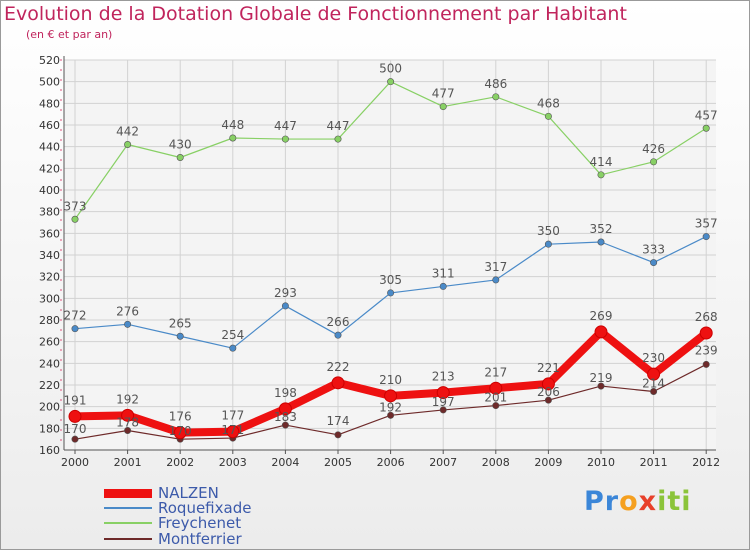 This screenshot has width=750, height=550. Describe the element at coordinates (75, 400) in the screenshot. I see `data-label: 191` at that location.